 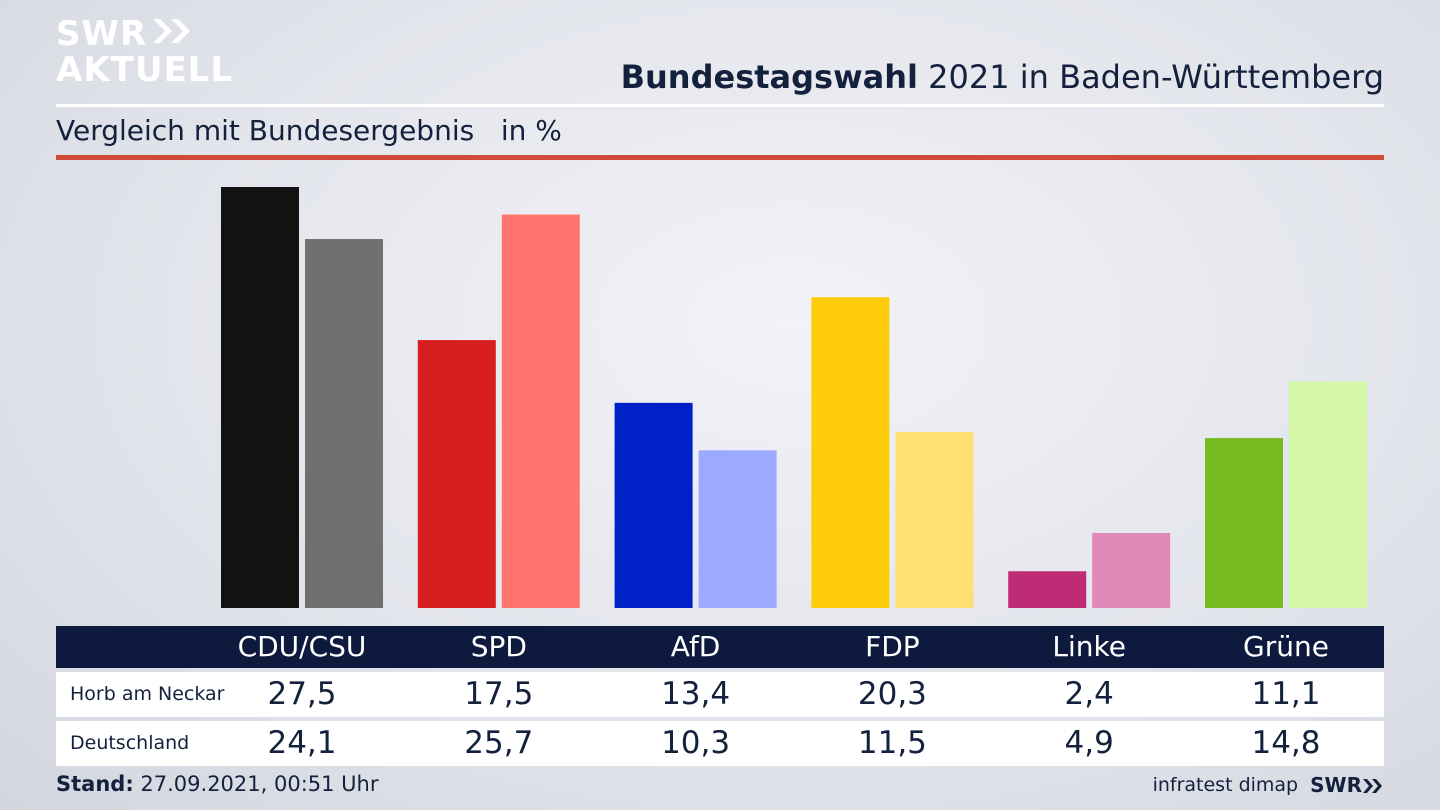 What do you see at coordinates (696, 743) in the screenshot?
I see `value-afd-national: 10,3` at bounding box center [696, 743].